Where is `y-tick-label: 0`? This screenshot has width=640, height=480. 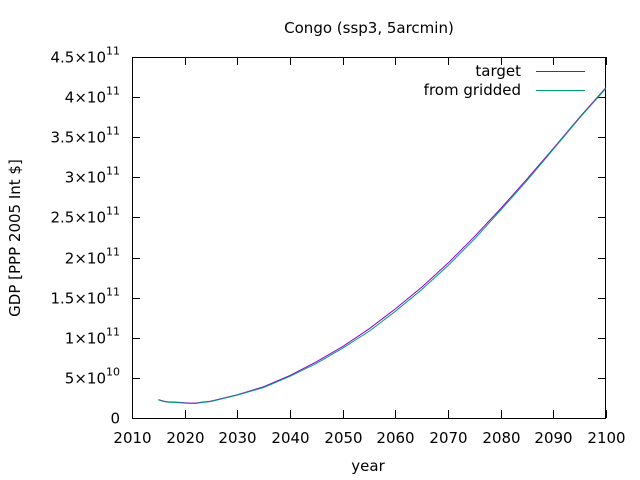 y-tick-label: 0 is located at coordinates (115, 419).